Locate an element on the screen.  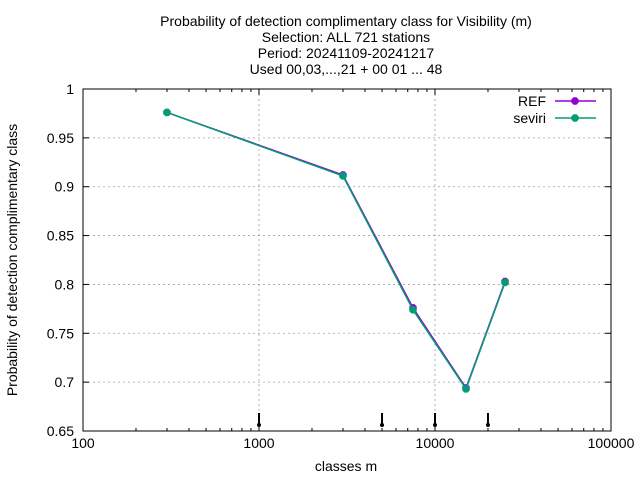
title-line-3: Period: 20241109-20241217 is located at coordinates (346, 53).